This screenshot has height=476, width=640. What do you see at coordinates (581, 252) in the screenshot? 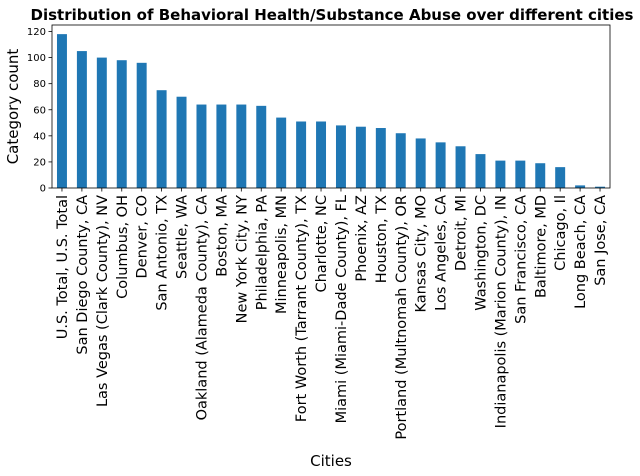
I see `x-tick-label: Long Beach, CA` at bounding box center [581, 252].